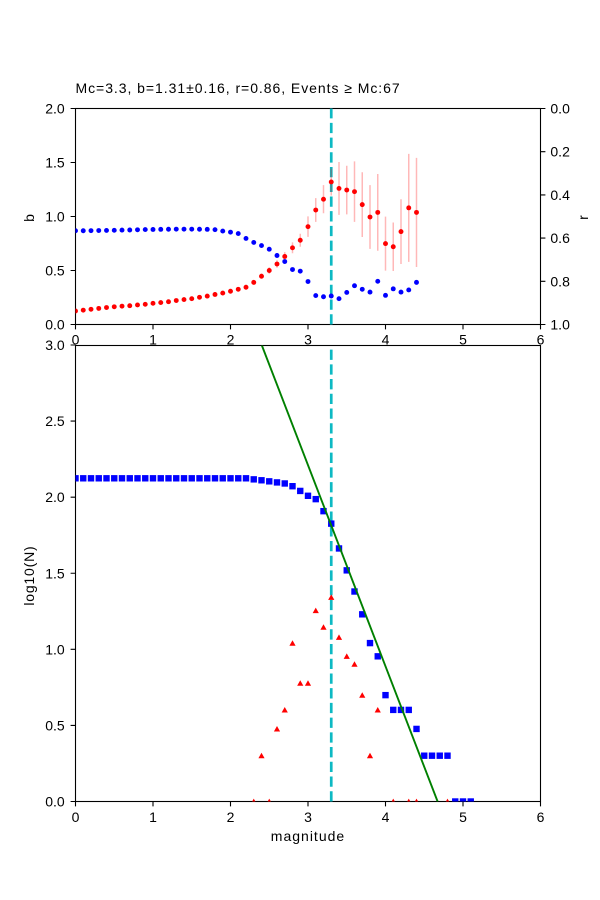 The width and height of the screenshot is (600, 900). Describe the element at coordinates (560, 195) in the screenshot. I see `svg-text: 0.4` at that location.